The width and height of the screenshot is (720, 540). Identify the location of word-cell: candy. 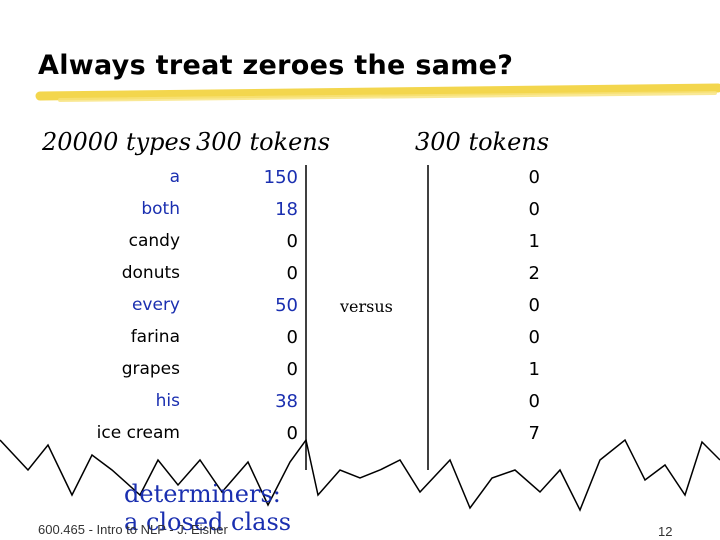
(154, 241).